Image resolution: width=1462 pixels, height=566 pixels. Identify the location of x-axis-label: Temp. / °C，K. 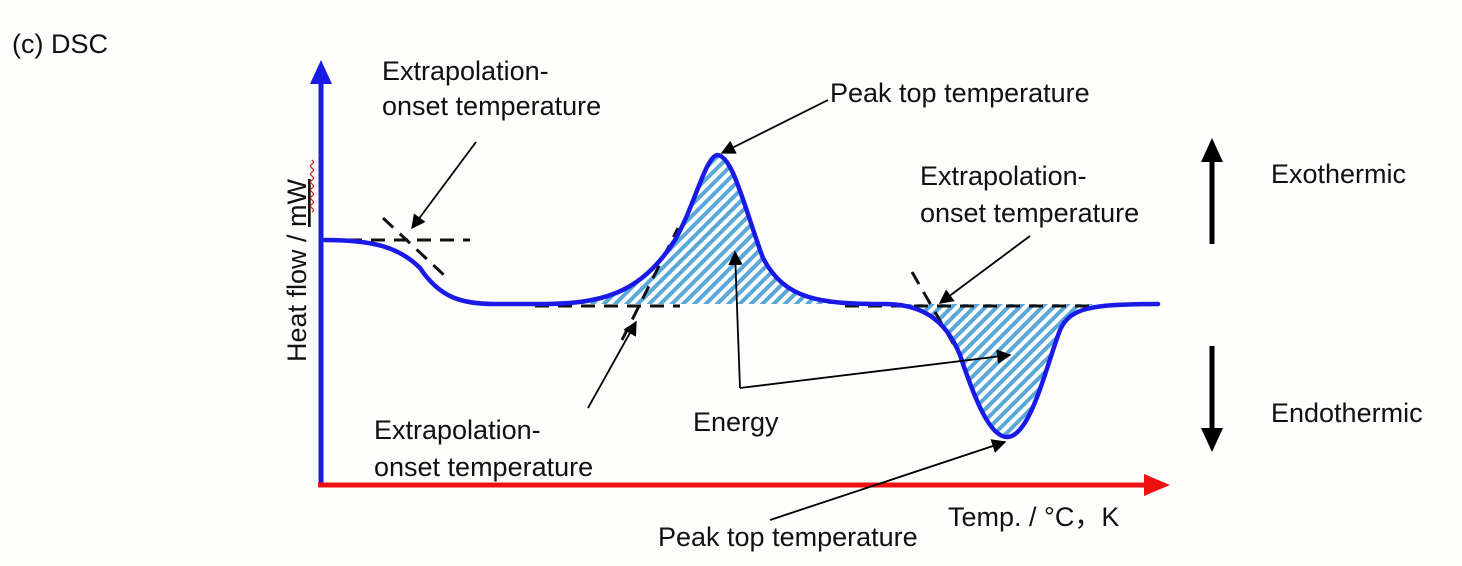
(1033, 517).